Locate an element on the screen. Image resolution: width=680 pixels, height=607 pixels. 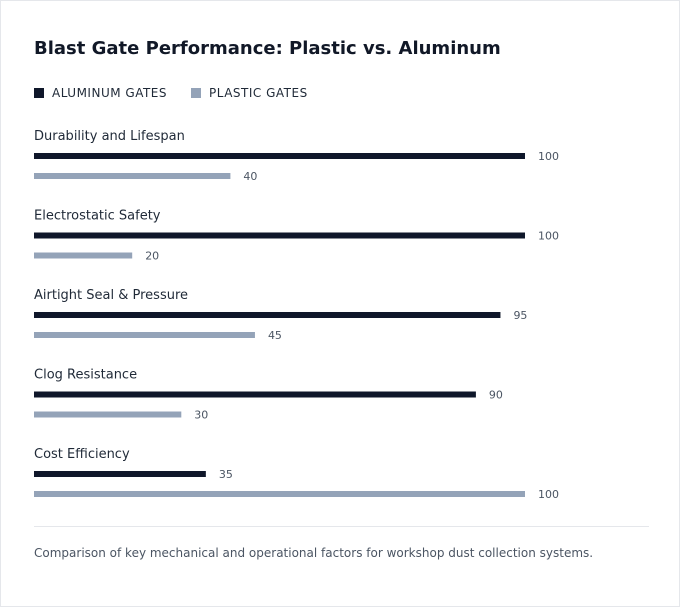
value-label-plastic: 30 is located at coordinates (201, 415).